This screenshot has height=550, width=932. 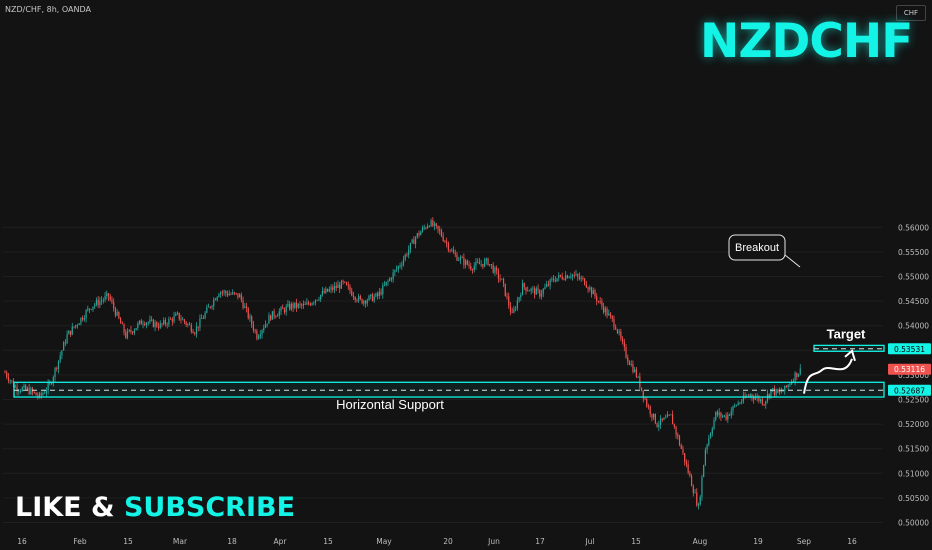 I want to click on time-tick-label: Aug, so click(x=700, y=541).